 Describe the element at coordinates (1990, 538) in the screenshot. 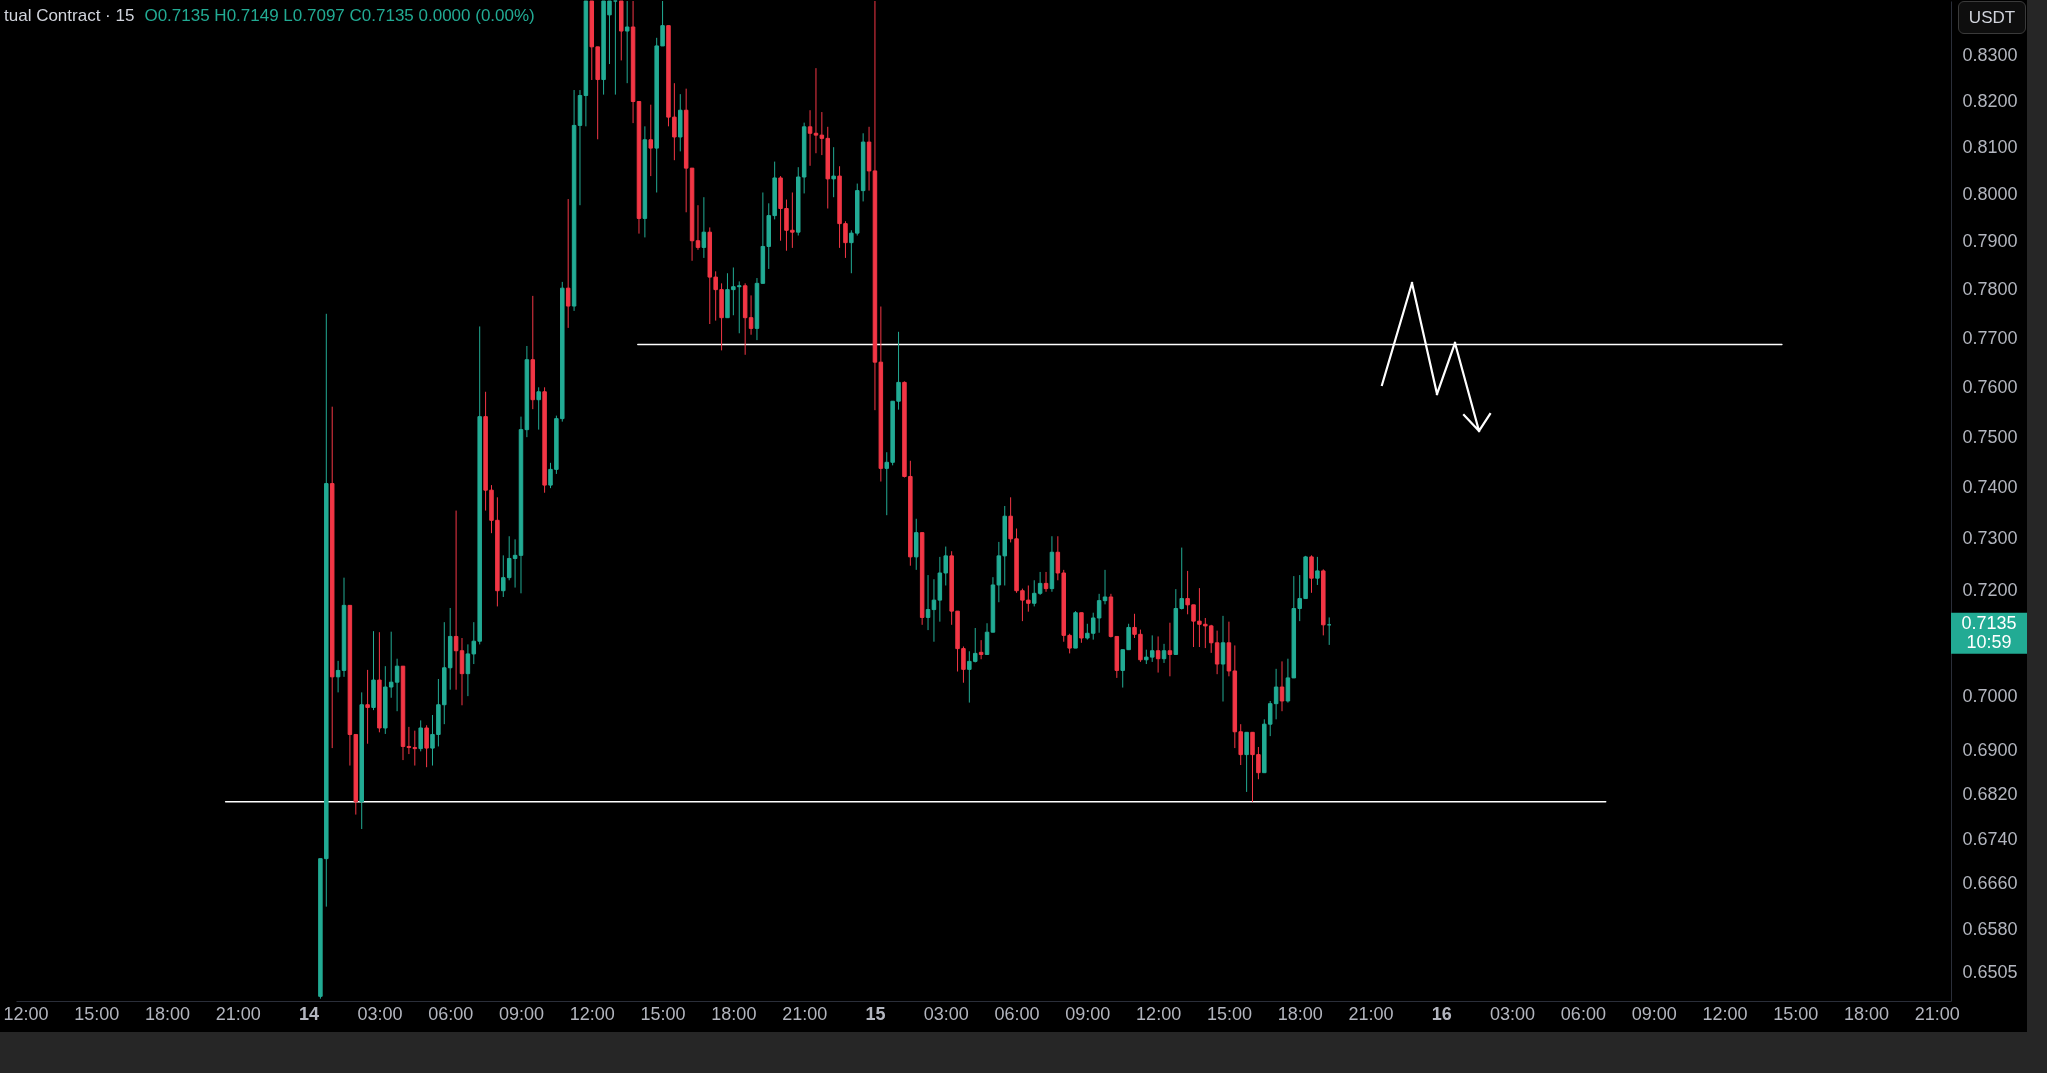

I see `y-tick-label: 0.7300` at that location.